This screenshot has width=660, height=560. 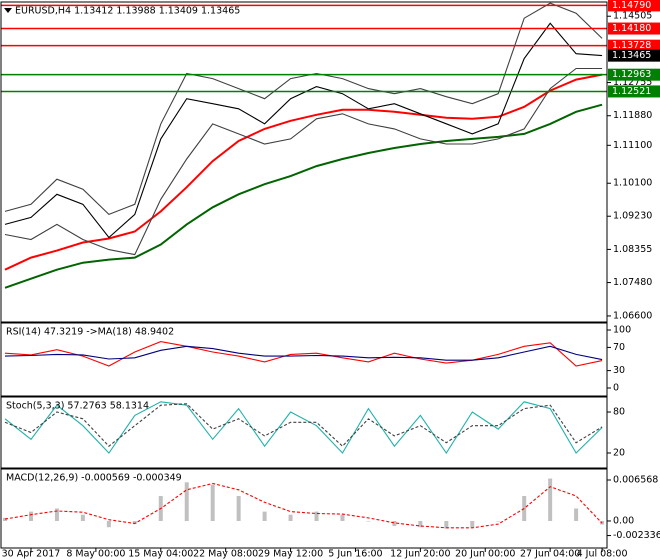 I want to click on y-tick-label: 0.006568, so click(x=635, y=479).